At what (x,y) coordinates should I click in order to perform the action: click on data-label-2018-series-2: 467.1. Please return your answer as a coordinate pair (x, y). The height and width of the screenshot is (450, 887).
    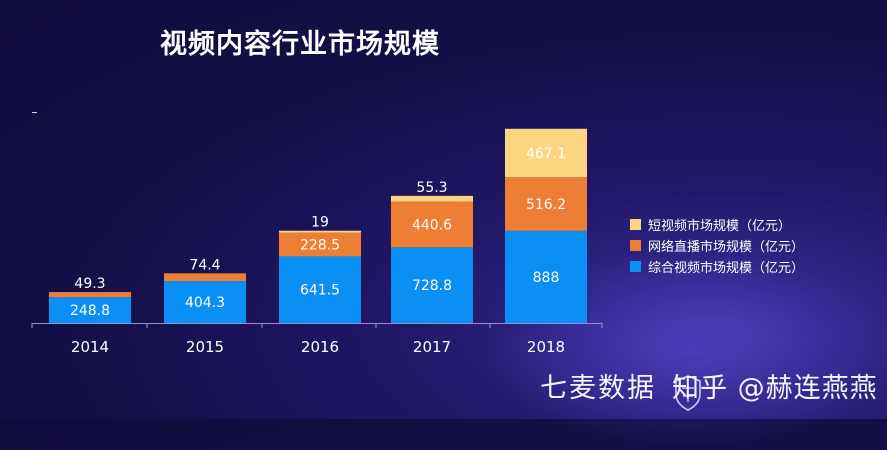
    Looking at the image, I should click on (546, 154).